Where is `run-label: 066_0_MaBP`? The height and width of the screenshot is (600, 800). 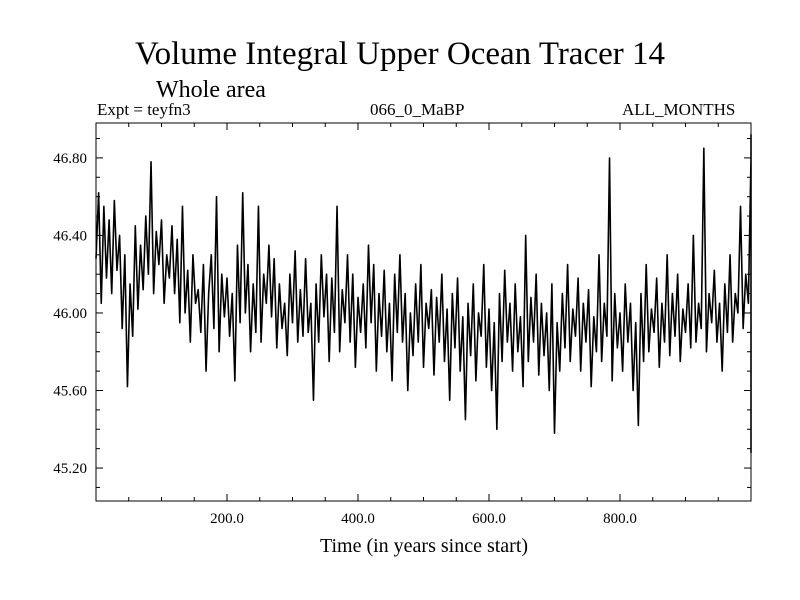
run-label: 066_0_MaBP is located at coordinates (417, 109).